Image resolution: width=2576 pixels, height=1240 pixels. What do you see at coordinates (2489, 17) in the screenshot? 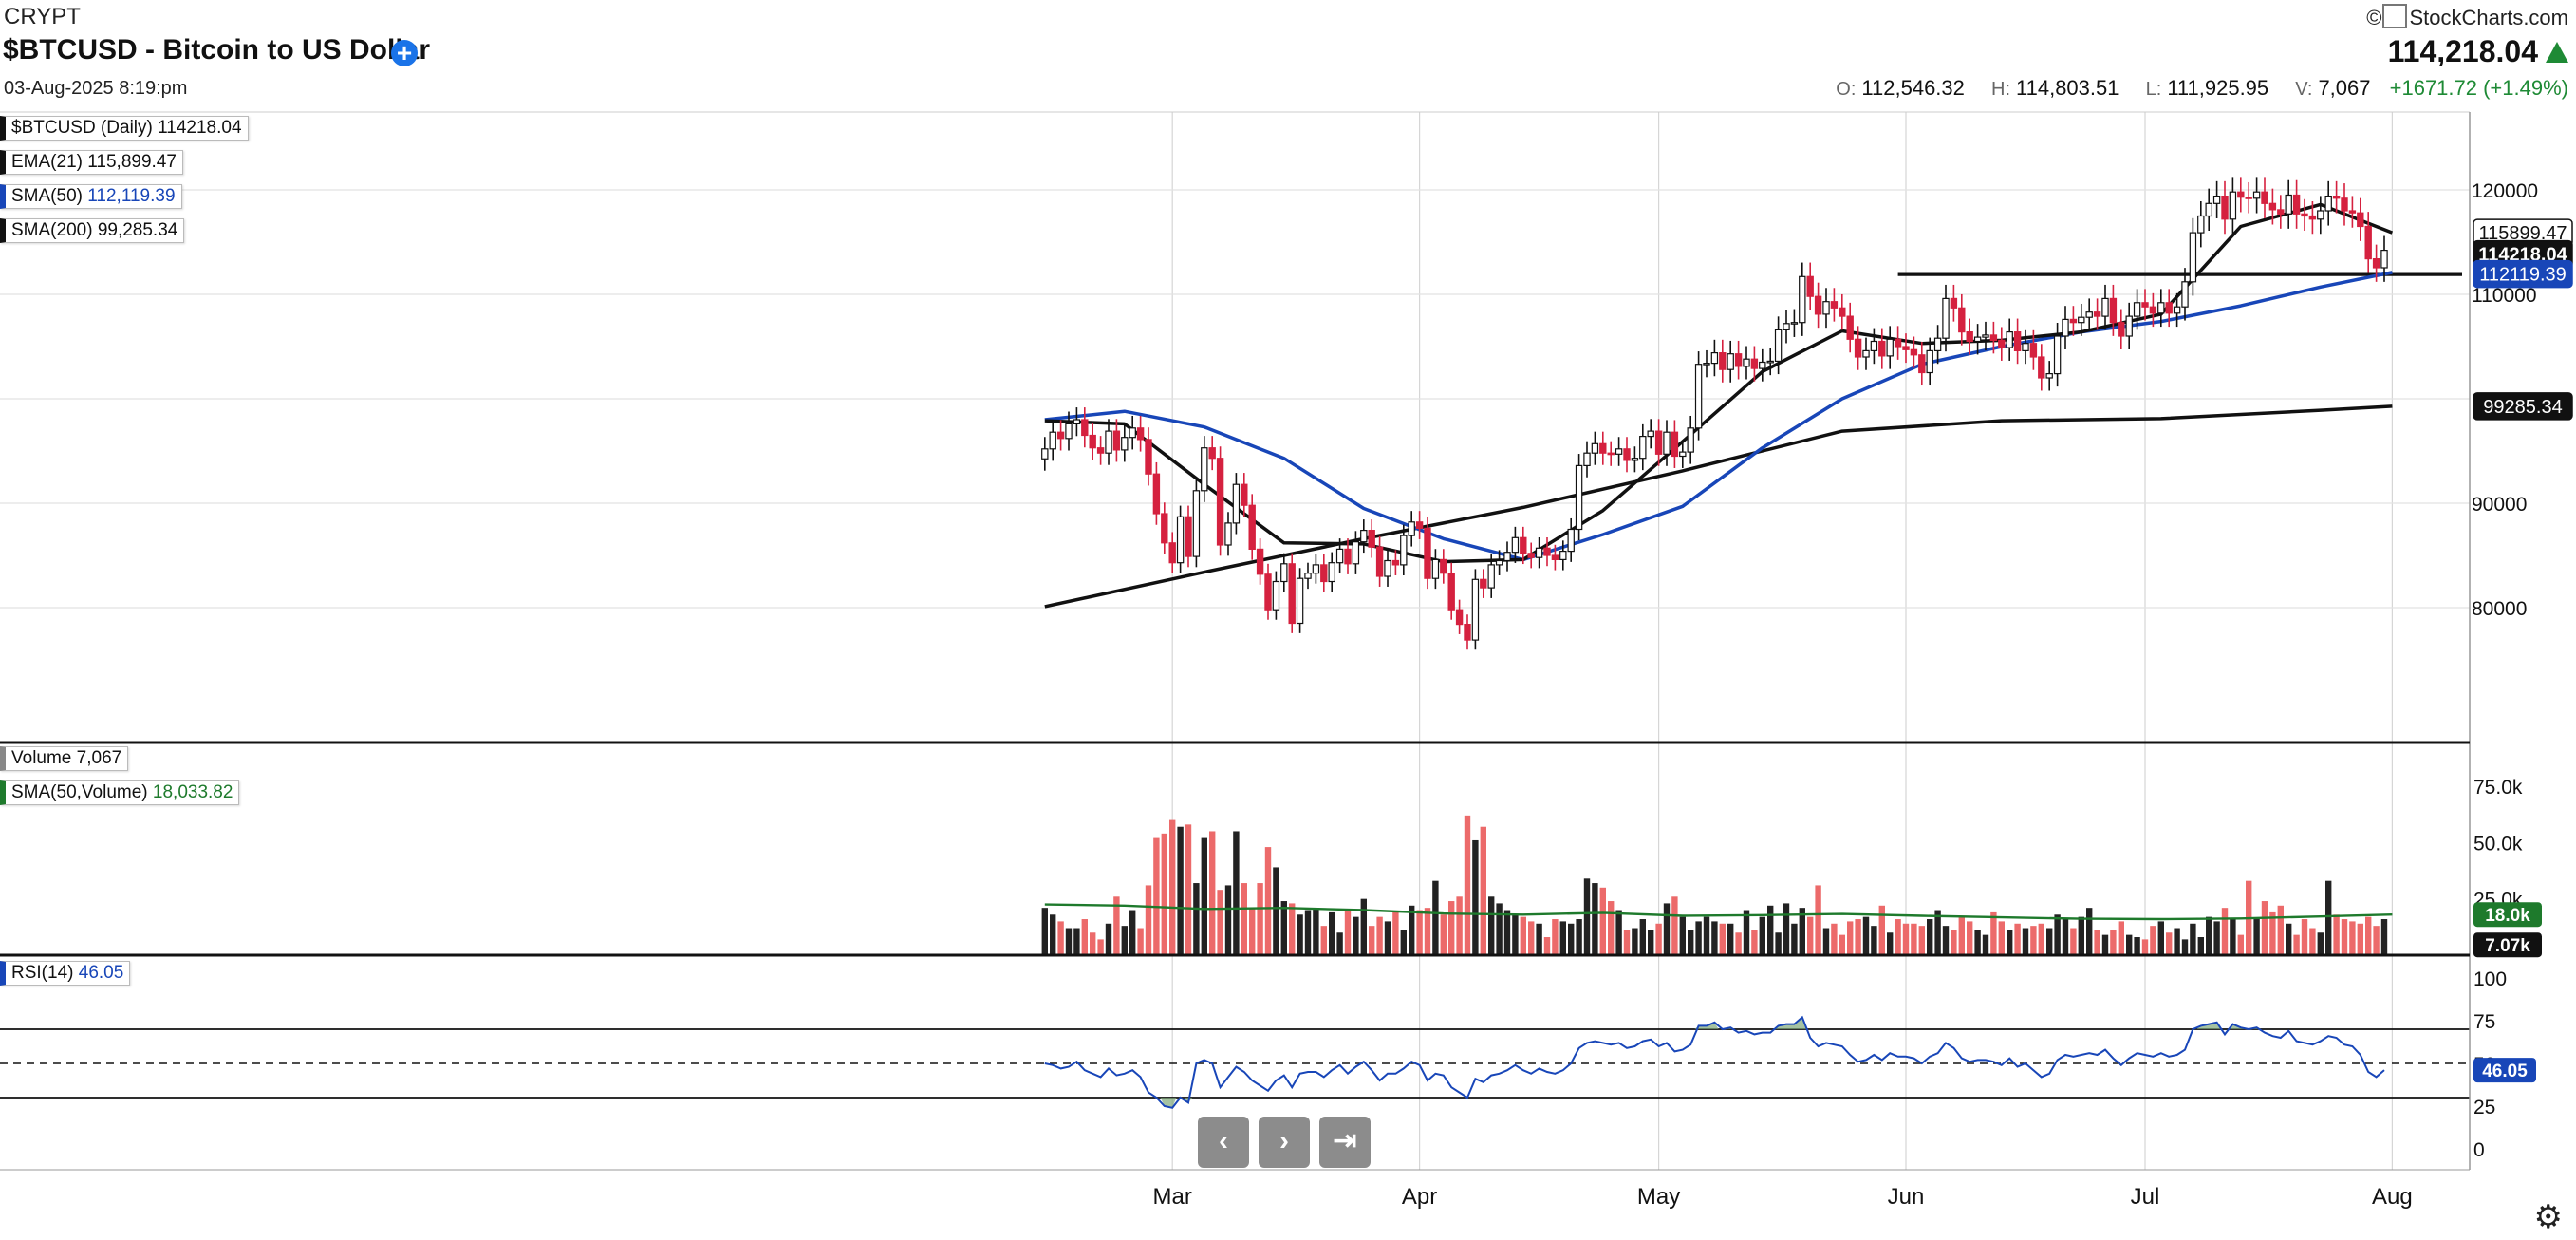
I see `brand-name: StockCharts.com` at bounding box center [2489, 17].